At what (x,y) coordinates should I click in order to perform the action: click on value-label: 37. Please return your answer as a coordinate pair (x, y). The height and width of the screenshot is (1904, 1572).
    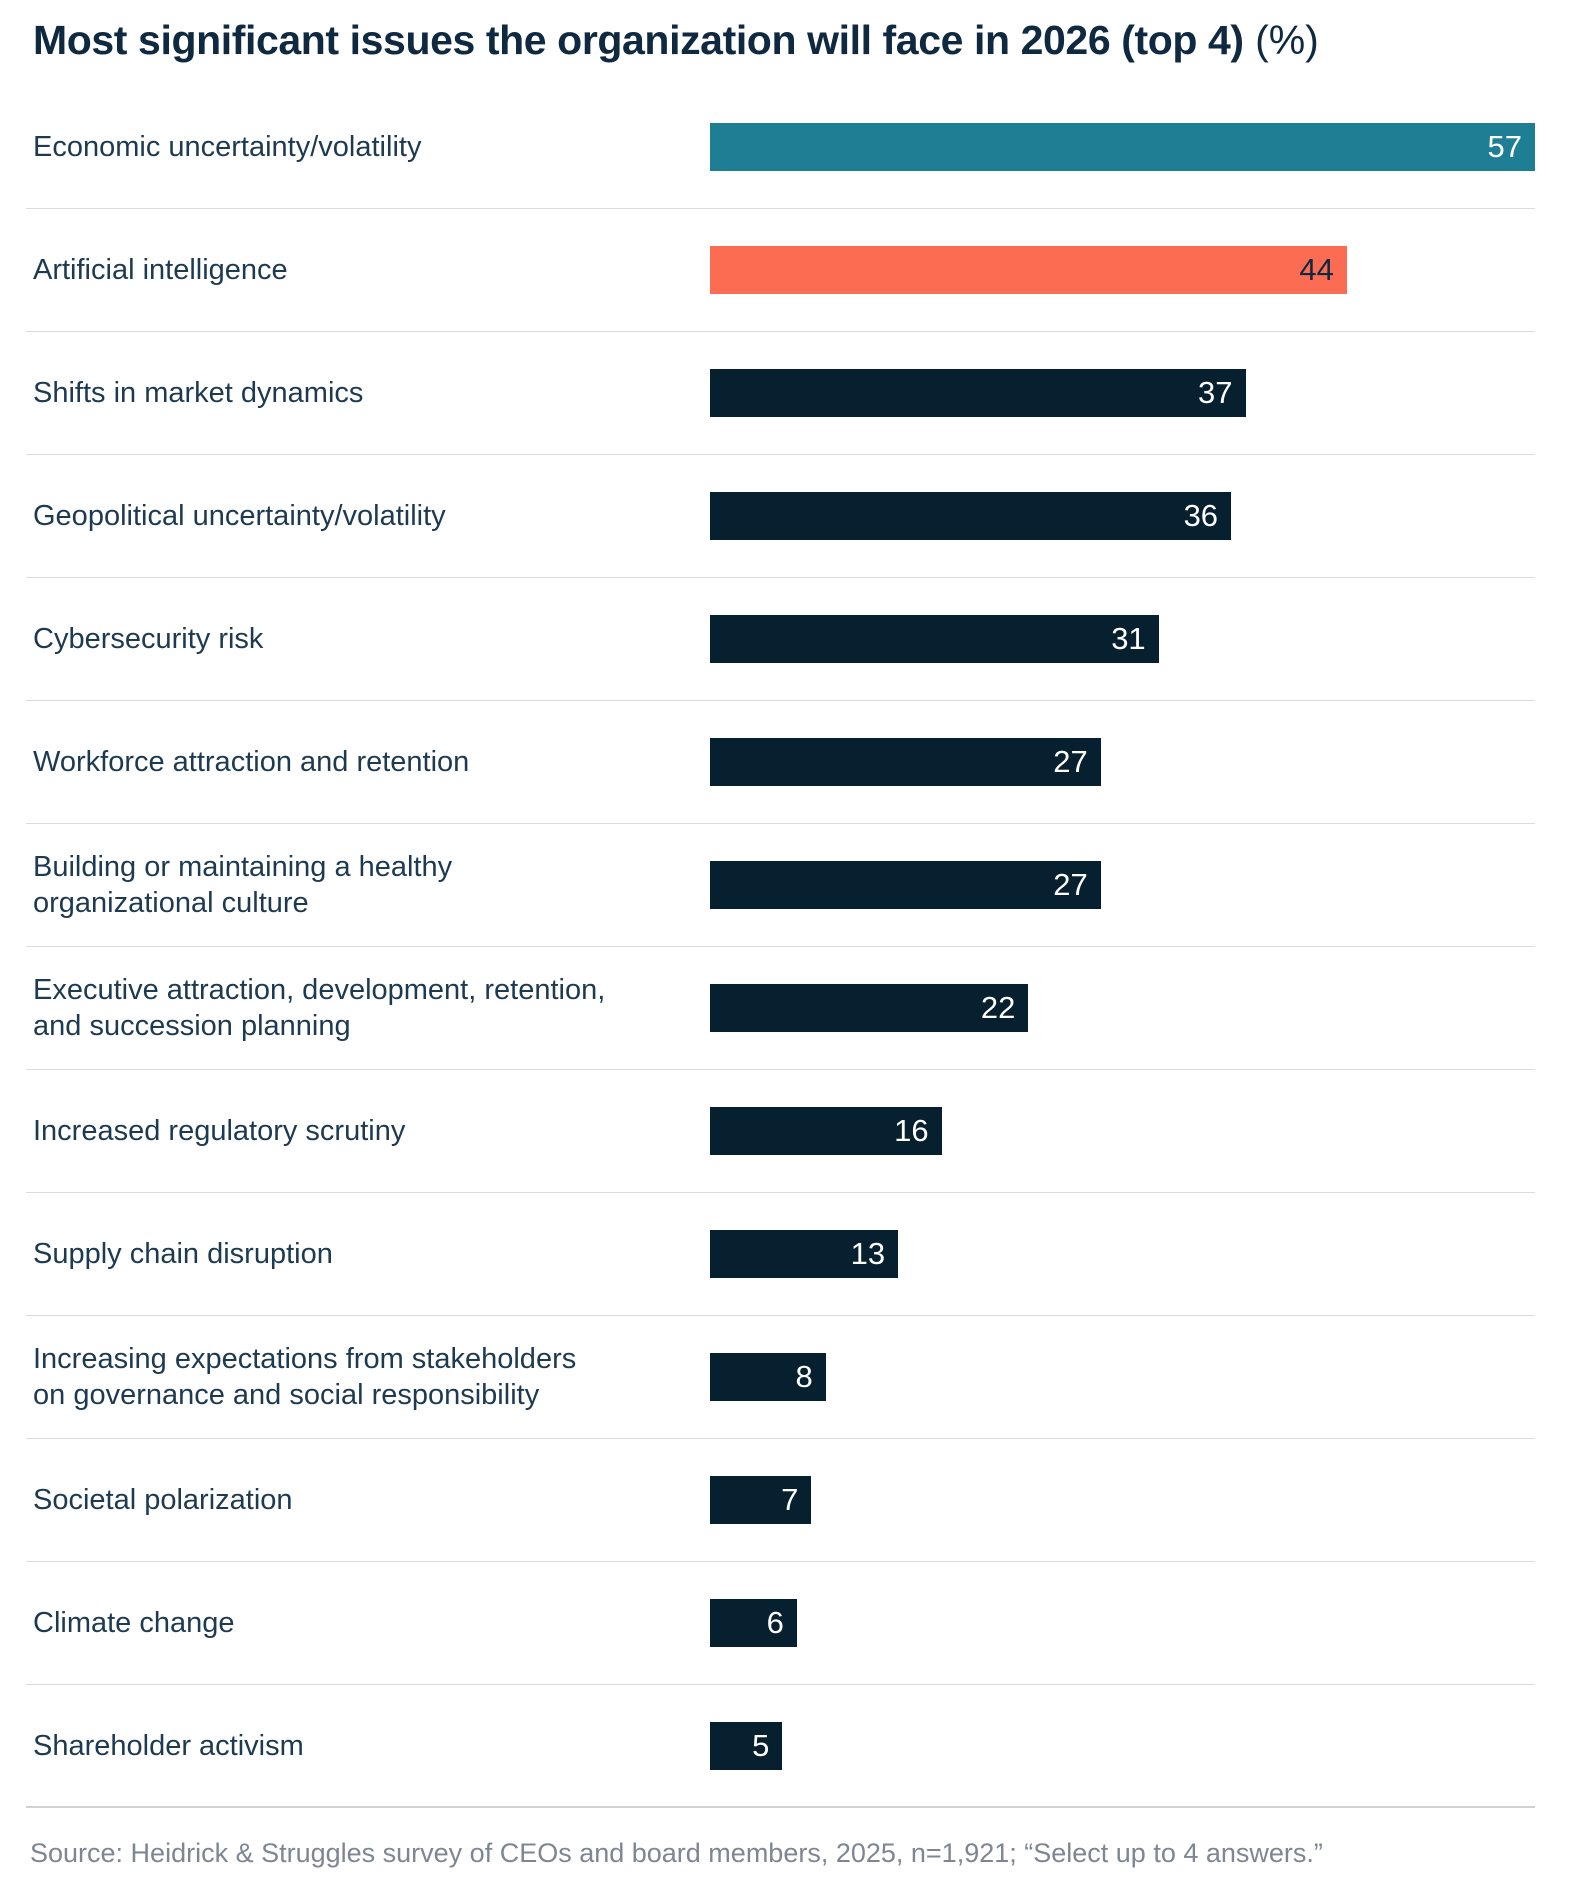
    Looking at the image, I should click on (1215, 392).